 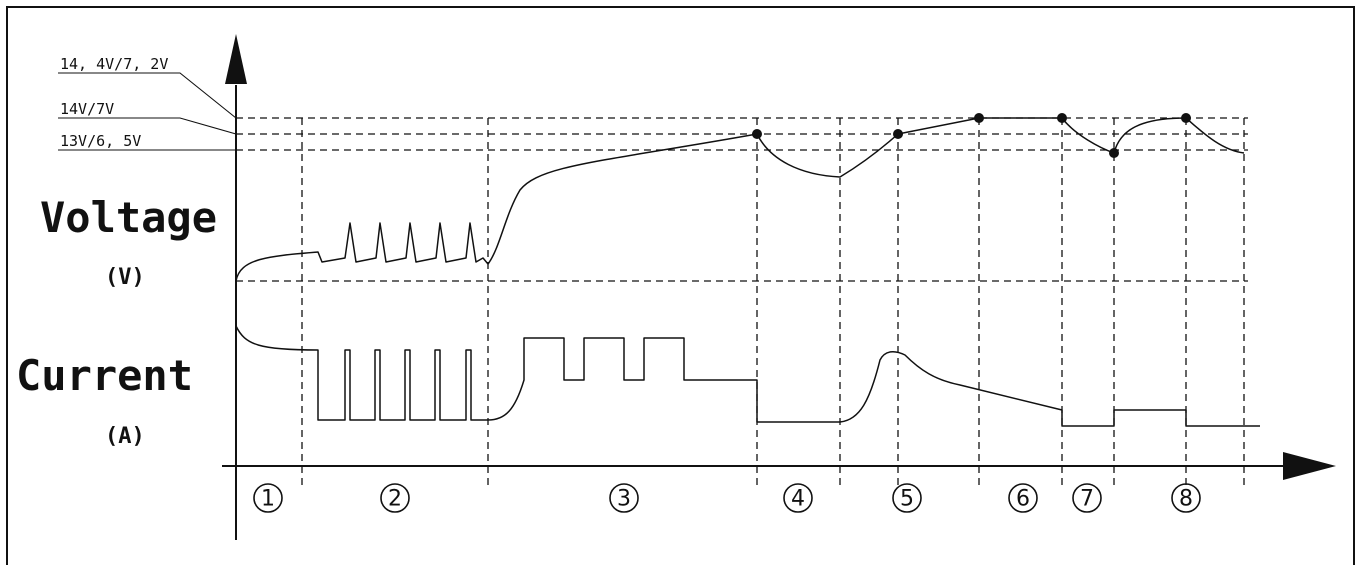 I want to click on svg-text: 6, so click(x=1023, y=499).